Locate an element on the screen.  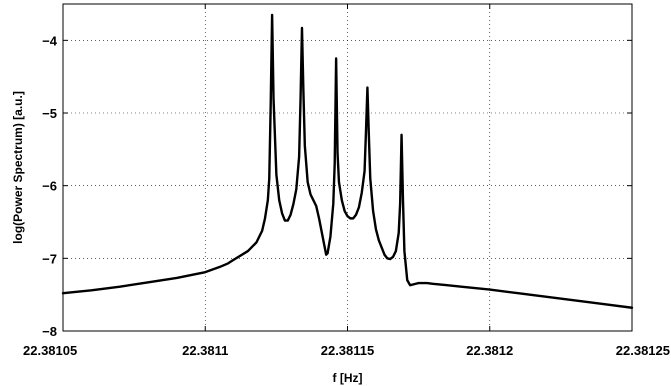
y-tick-label: −6 is located at coordinates (49, 186).